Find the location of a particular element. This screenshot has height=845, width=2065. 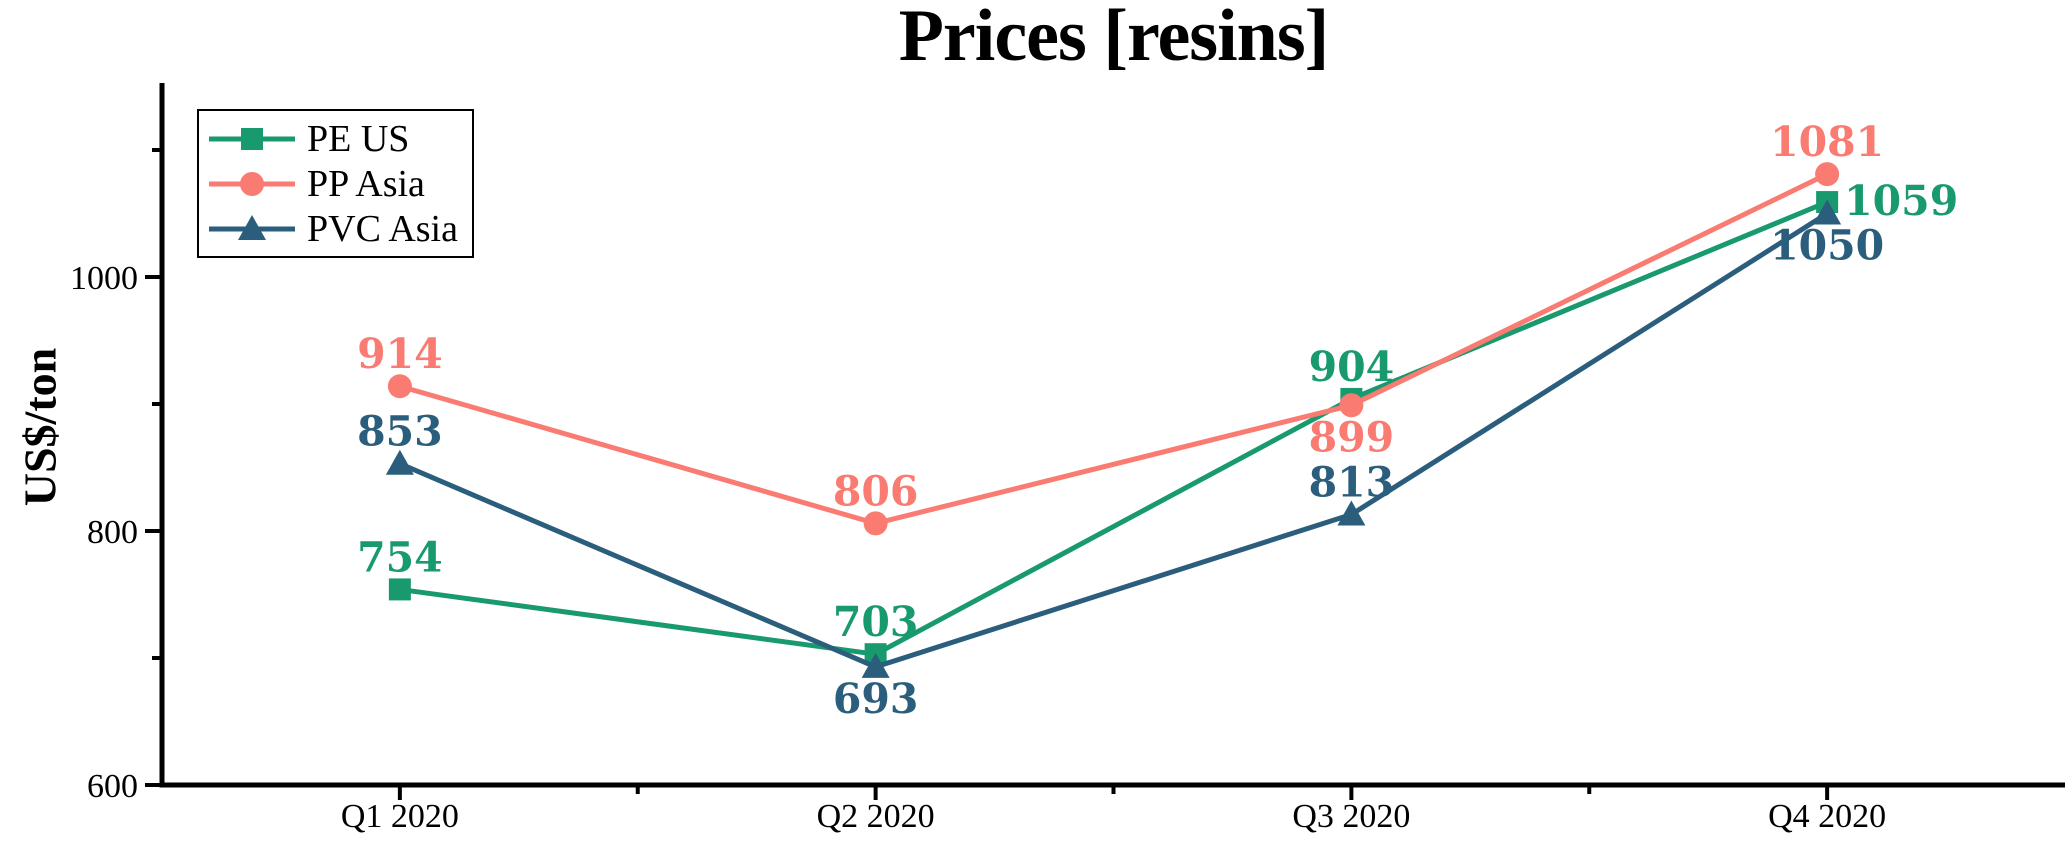

data-label: 853 is located at coordinates (400, 432).